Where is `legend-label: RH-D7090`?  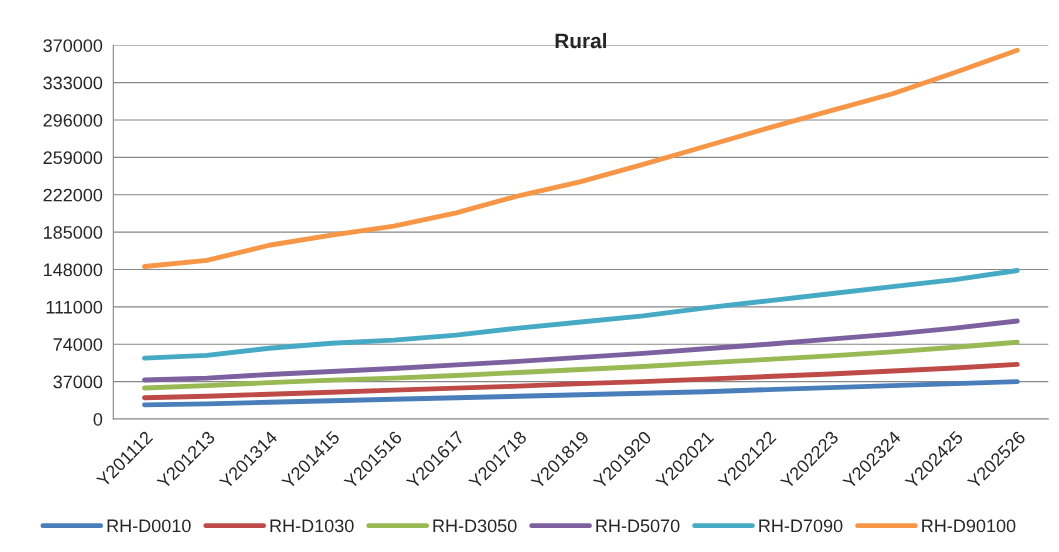 legend-label: RH-D7090 is located at coordinates (801, 526).